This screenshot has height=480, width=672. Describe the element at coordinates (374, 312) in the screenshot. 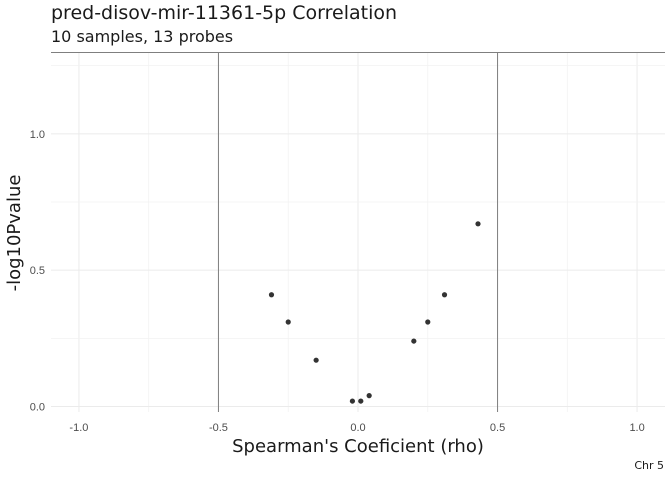

I see `points-layer` at that location.